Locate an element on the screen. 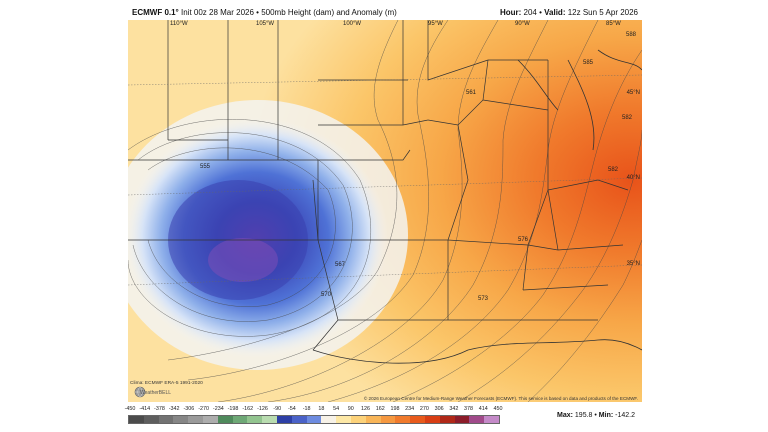  contour-label: 555 is located at coordinates (205, 167).